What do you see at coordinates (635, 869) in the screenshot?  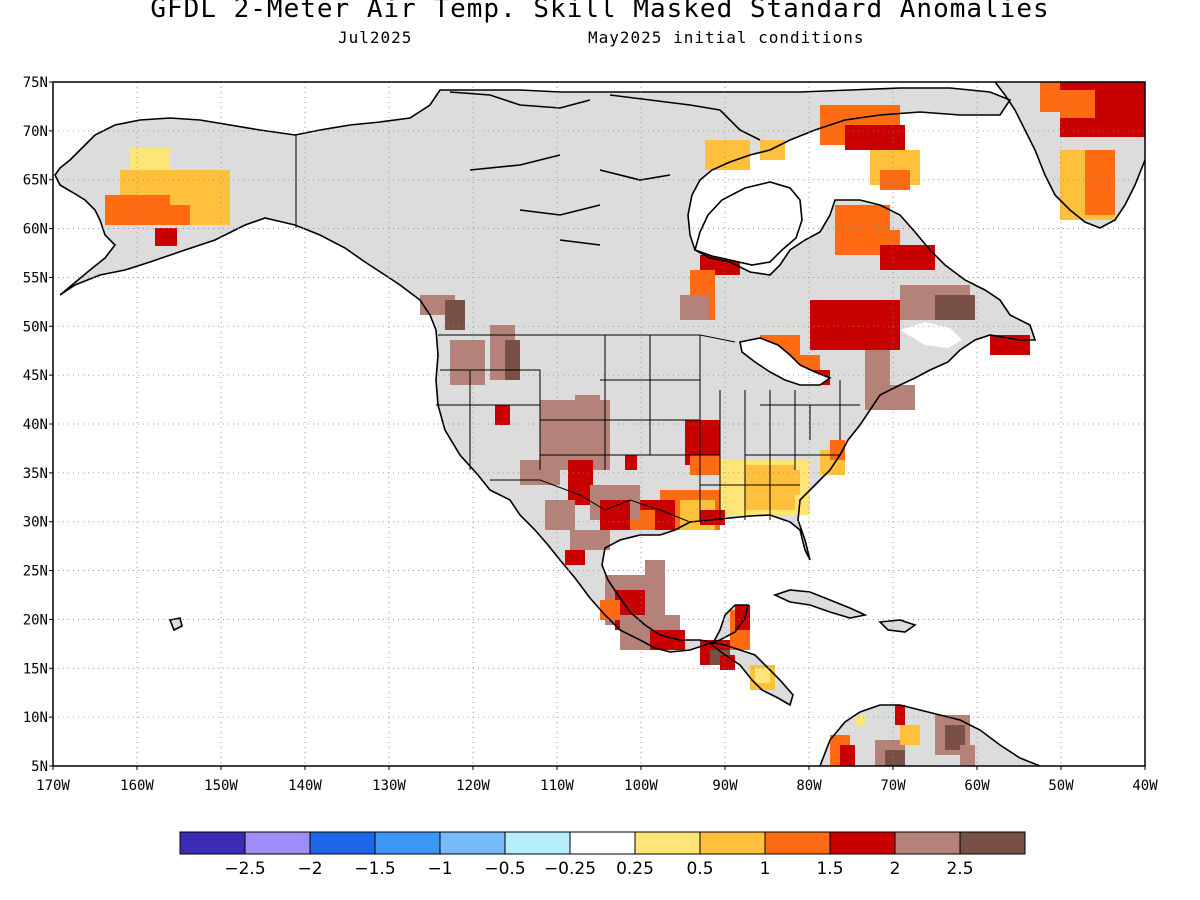 I see `colorbar-label: 0.25` at bounding box center [635, 869].